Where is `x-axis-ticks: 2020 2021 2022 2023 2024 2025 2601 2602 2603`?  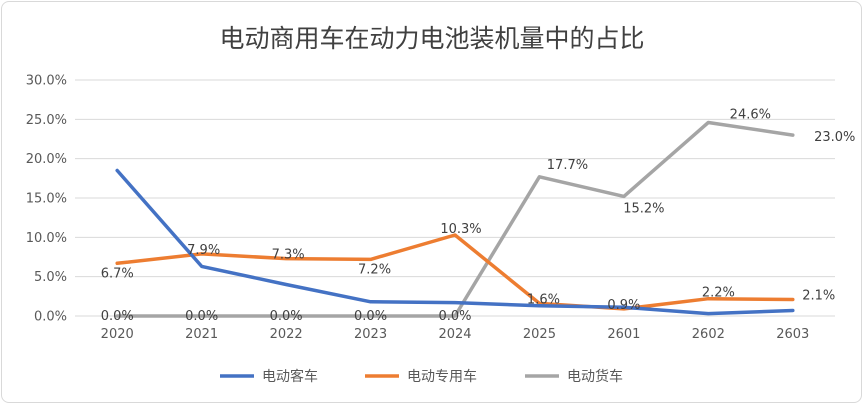 x-axis-ticks: 2020 2021 2022 2023 2024 2025 2601 2602 2603 is located at coordinates (455, 334).